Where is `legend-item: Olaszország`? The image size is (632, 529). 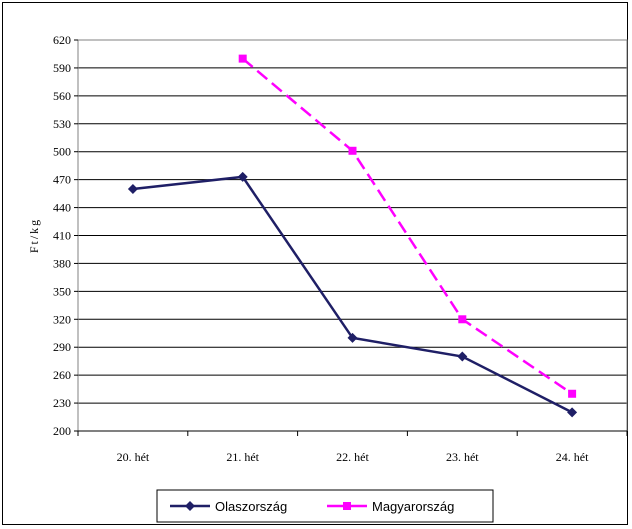
legend-item: Olaszország is located at coordinates (228, 506).